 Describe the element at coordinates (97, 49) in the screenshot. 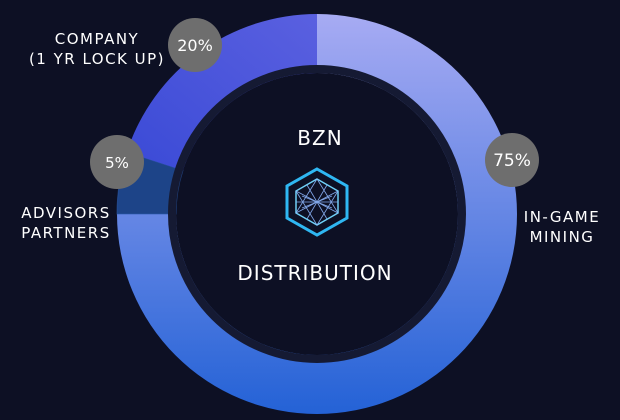

I see `slice-label-company: COMPANY (1 YR LOCK UP)` at that location.